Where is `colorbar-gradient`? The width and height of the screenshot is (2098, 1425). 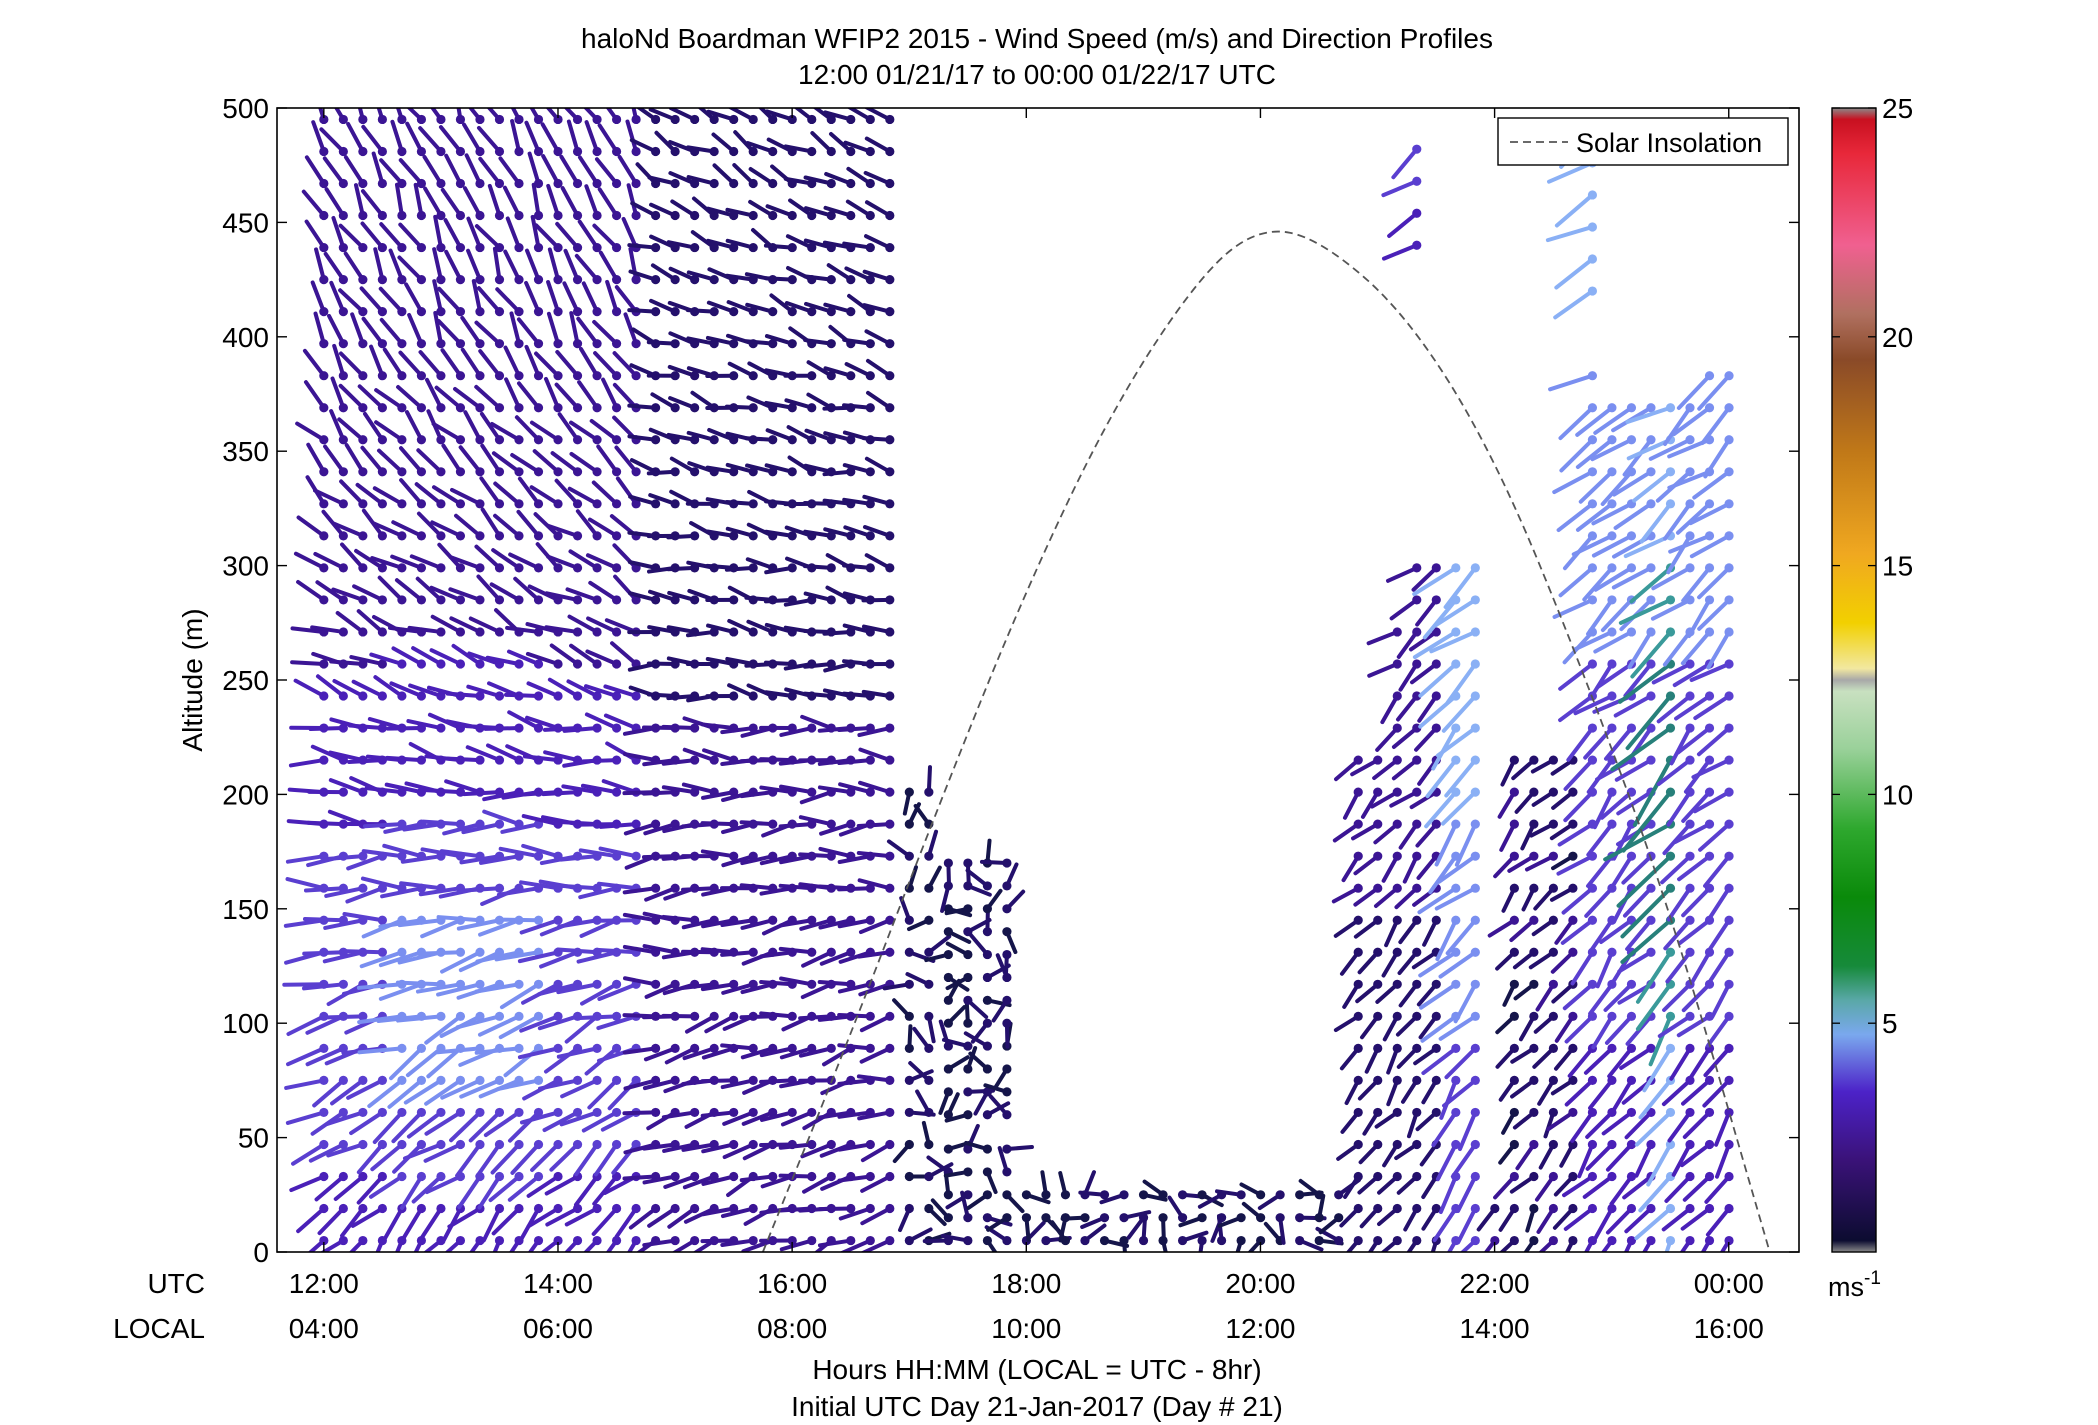
colorbar-gradient is located at coordinates (1854, 680).